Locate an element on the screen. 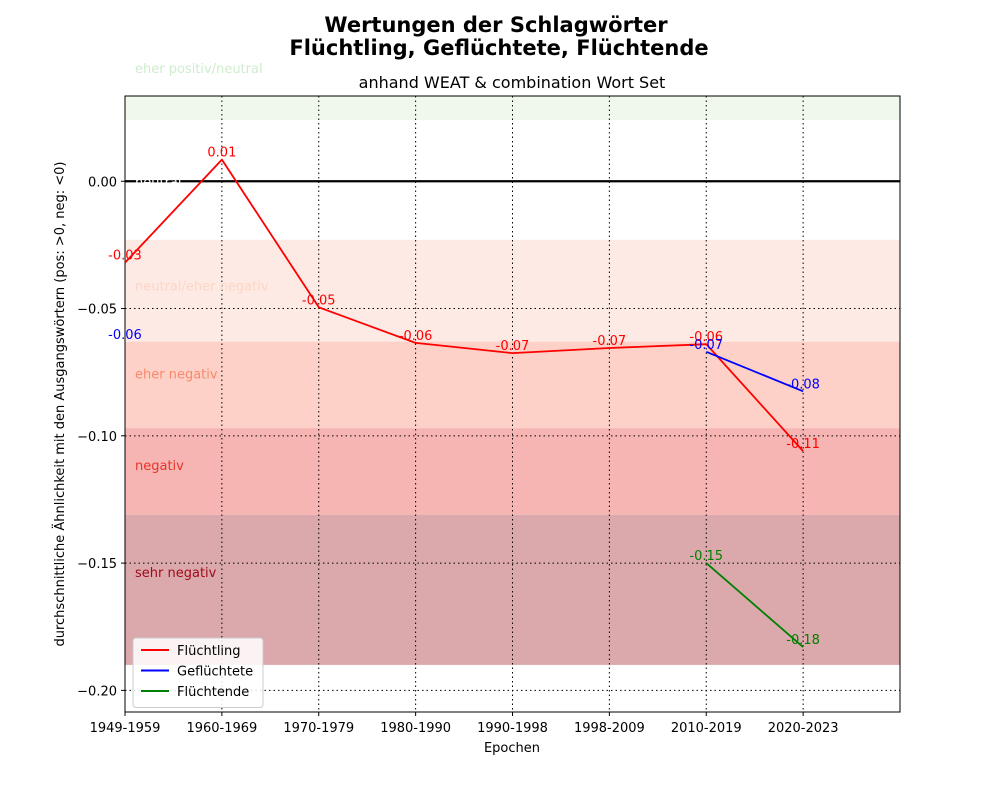 Image resolution: width=1000 pixels, height=800 pixels. x-tick-label: 1998-2009 is located at coordinates (609, 728).